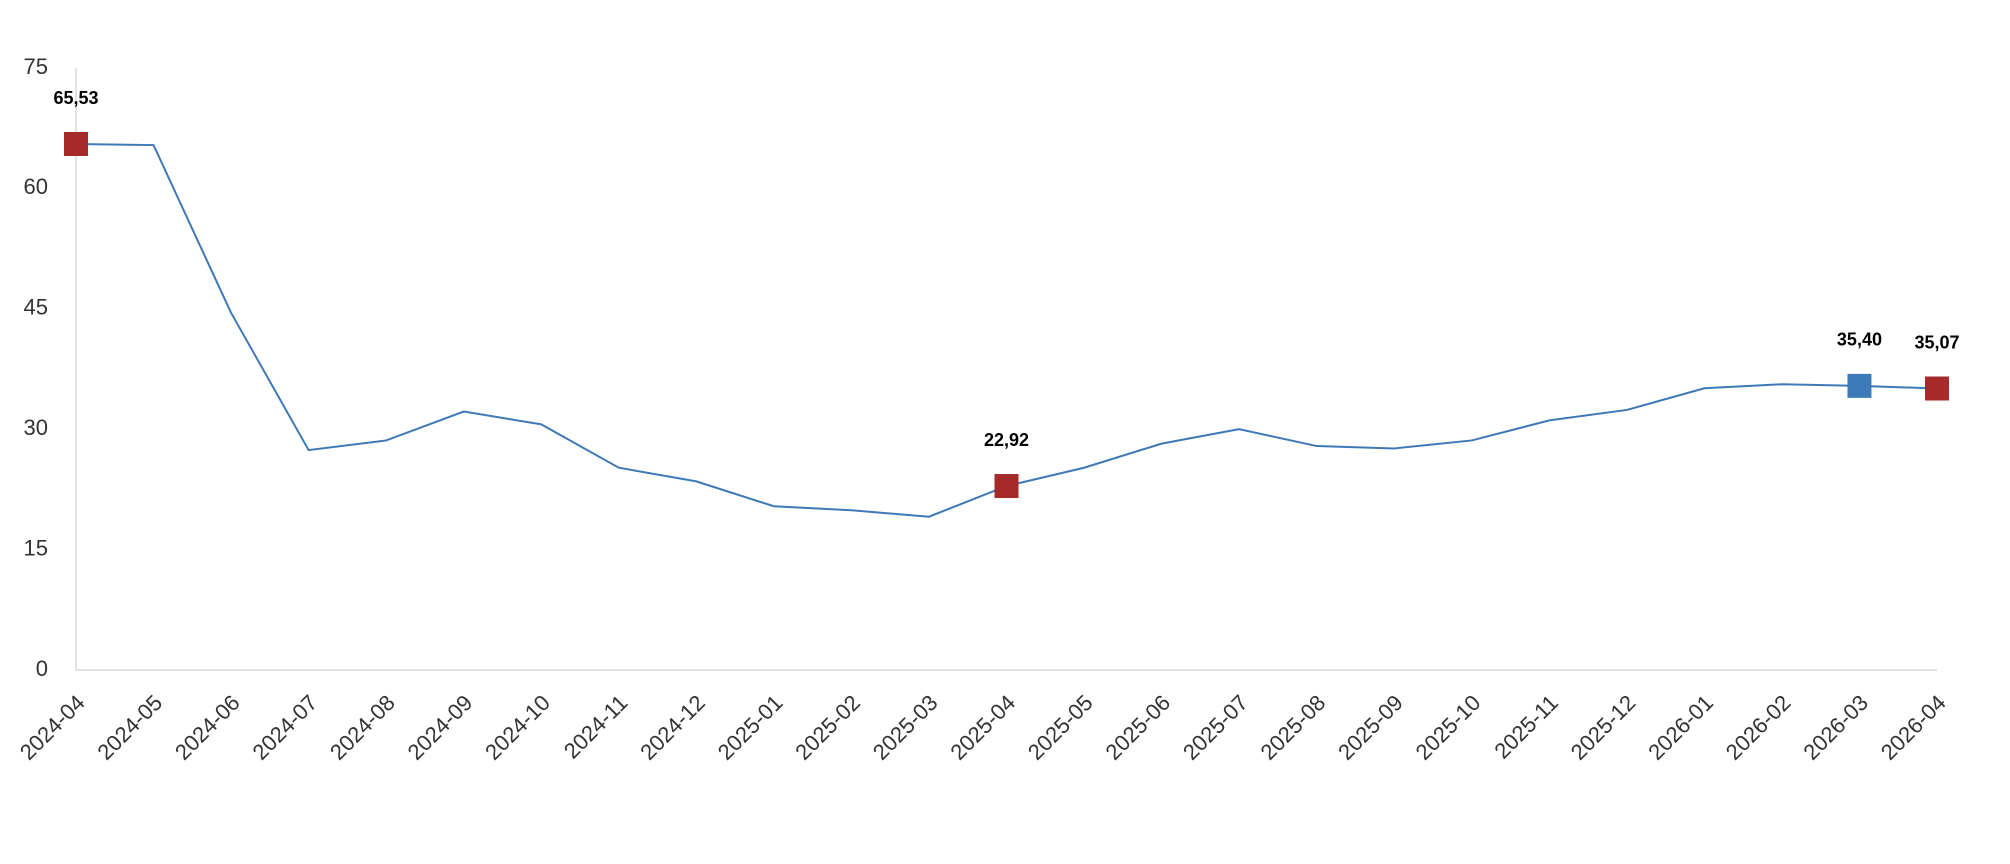 Image resolution: width=2010 pixels, height=864 pixels. What do you see at coordinates (1215, 727) in the screenshot?
I see `x-tick-label: 2025-07` at bounding box center [1215, 727].